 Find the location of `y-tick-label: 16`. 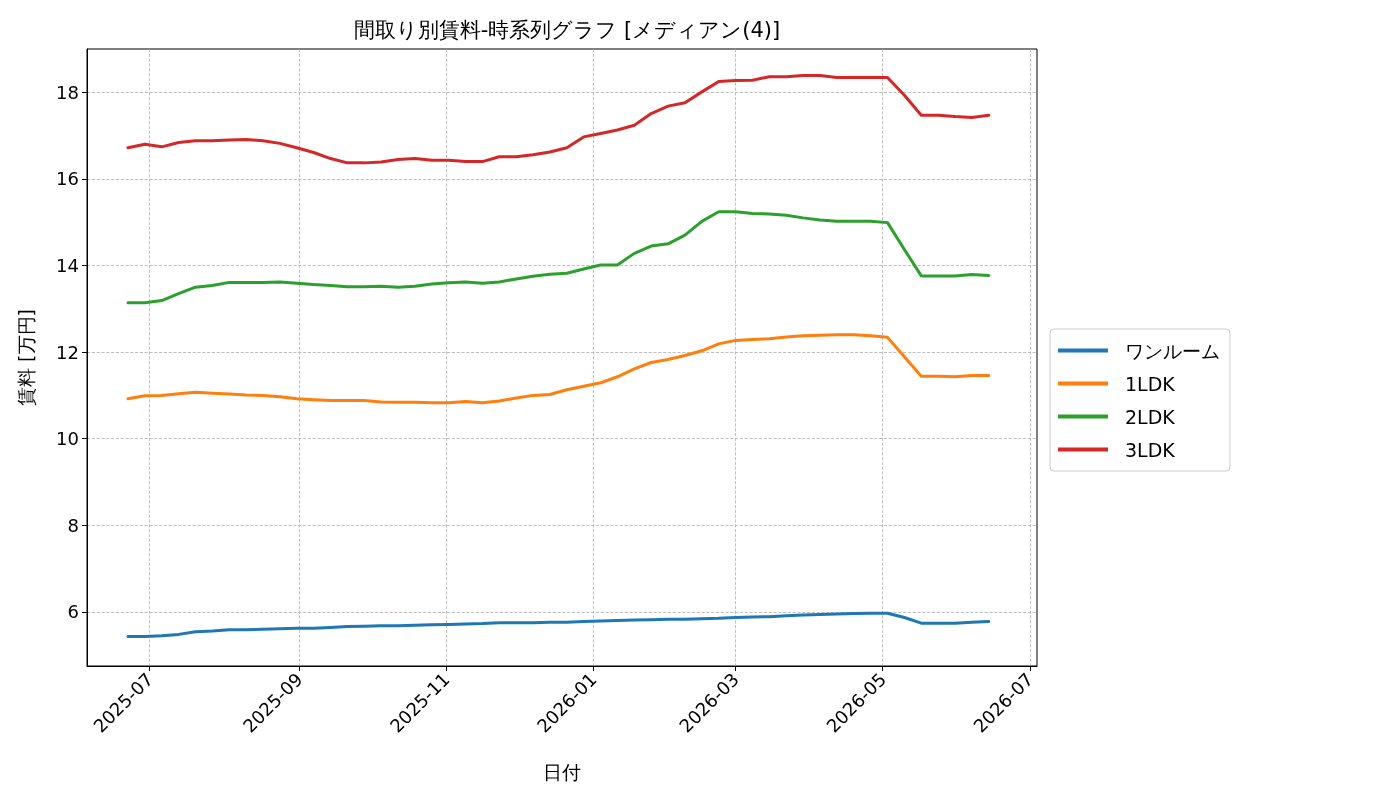

y-tick-label: 16 is located at coordinates (67, 179).